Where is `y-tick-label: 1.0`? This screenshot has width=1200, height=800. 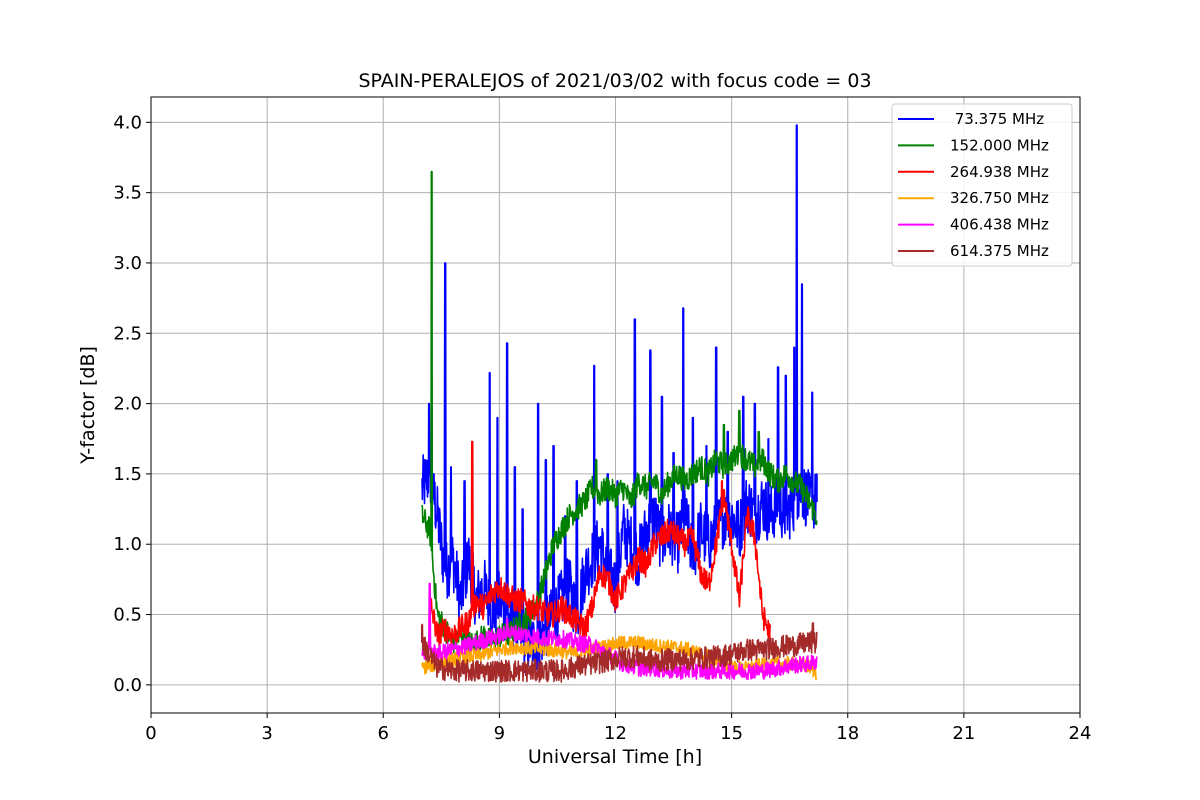
y-tick-label: 1.0 is located at coordinates (127, 544).